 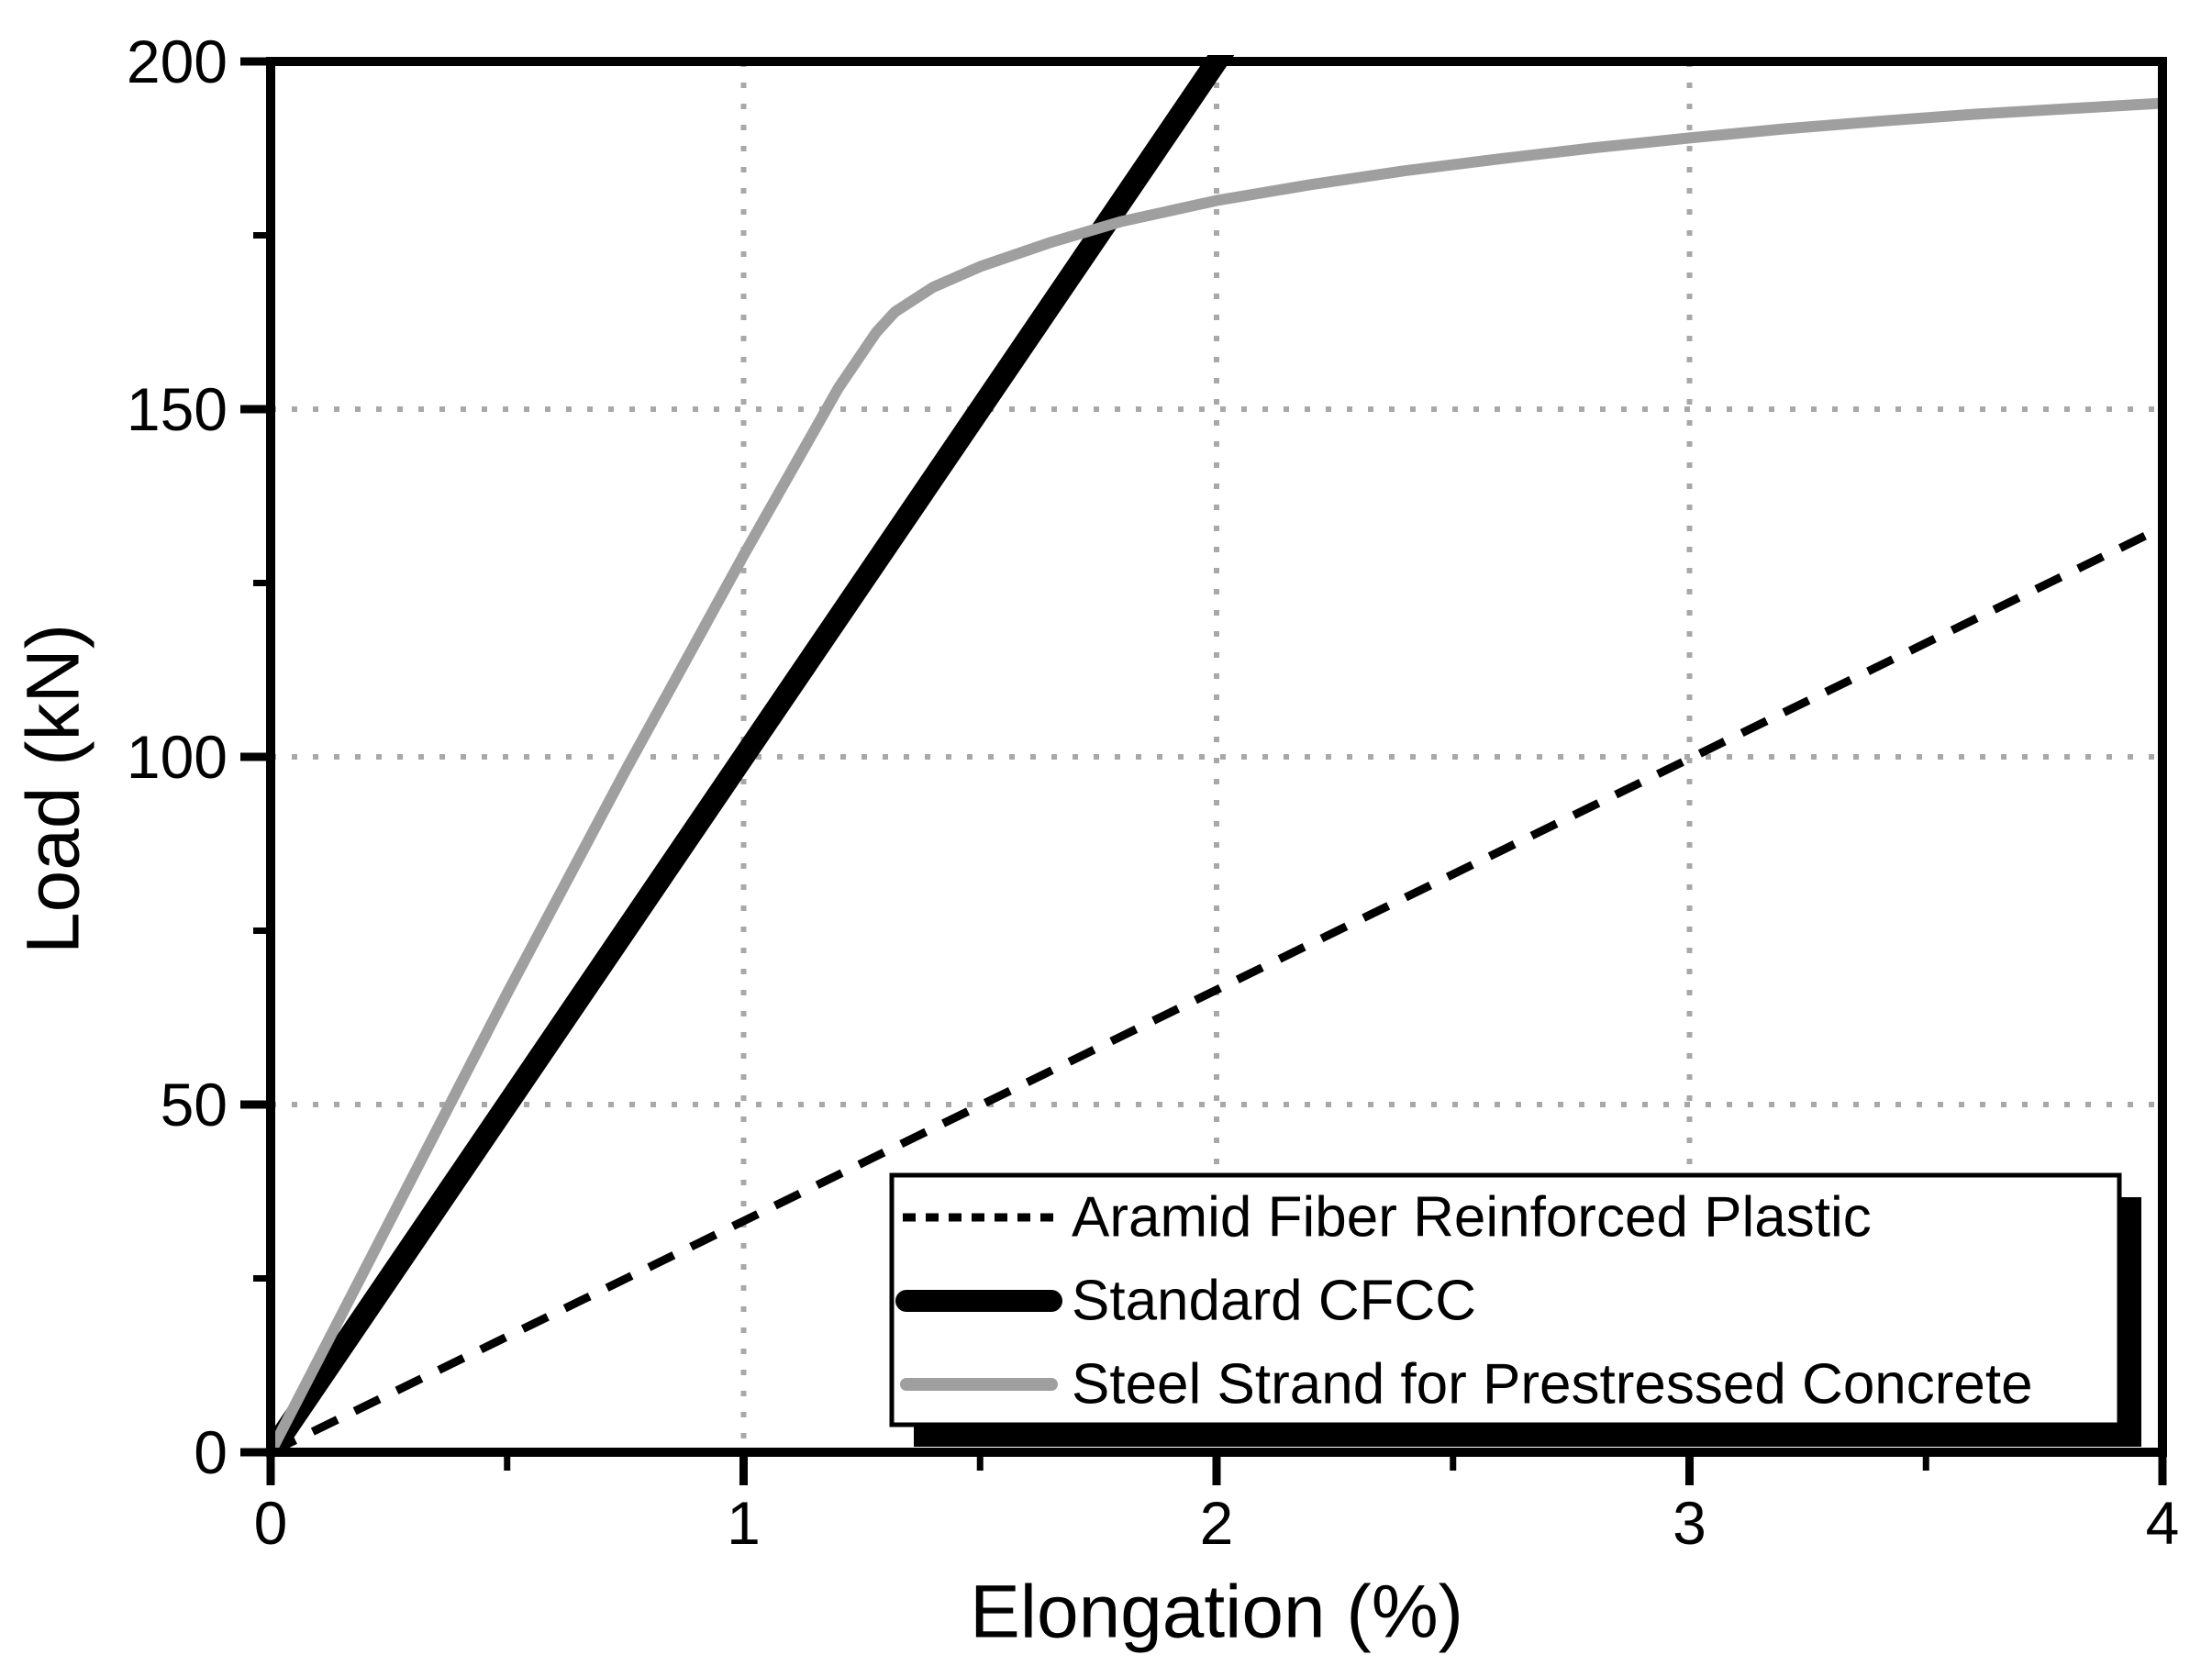 I want to click on y-tick-label-150: 150, so click(x=177, y=409).